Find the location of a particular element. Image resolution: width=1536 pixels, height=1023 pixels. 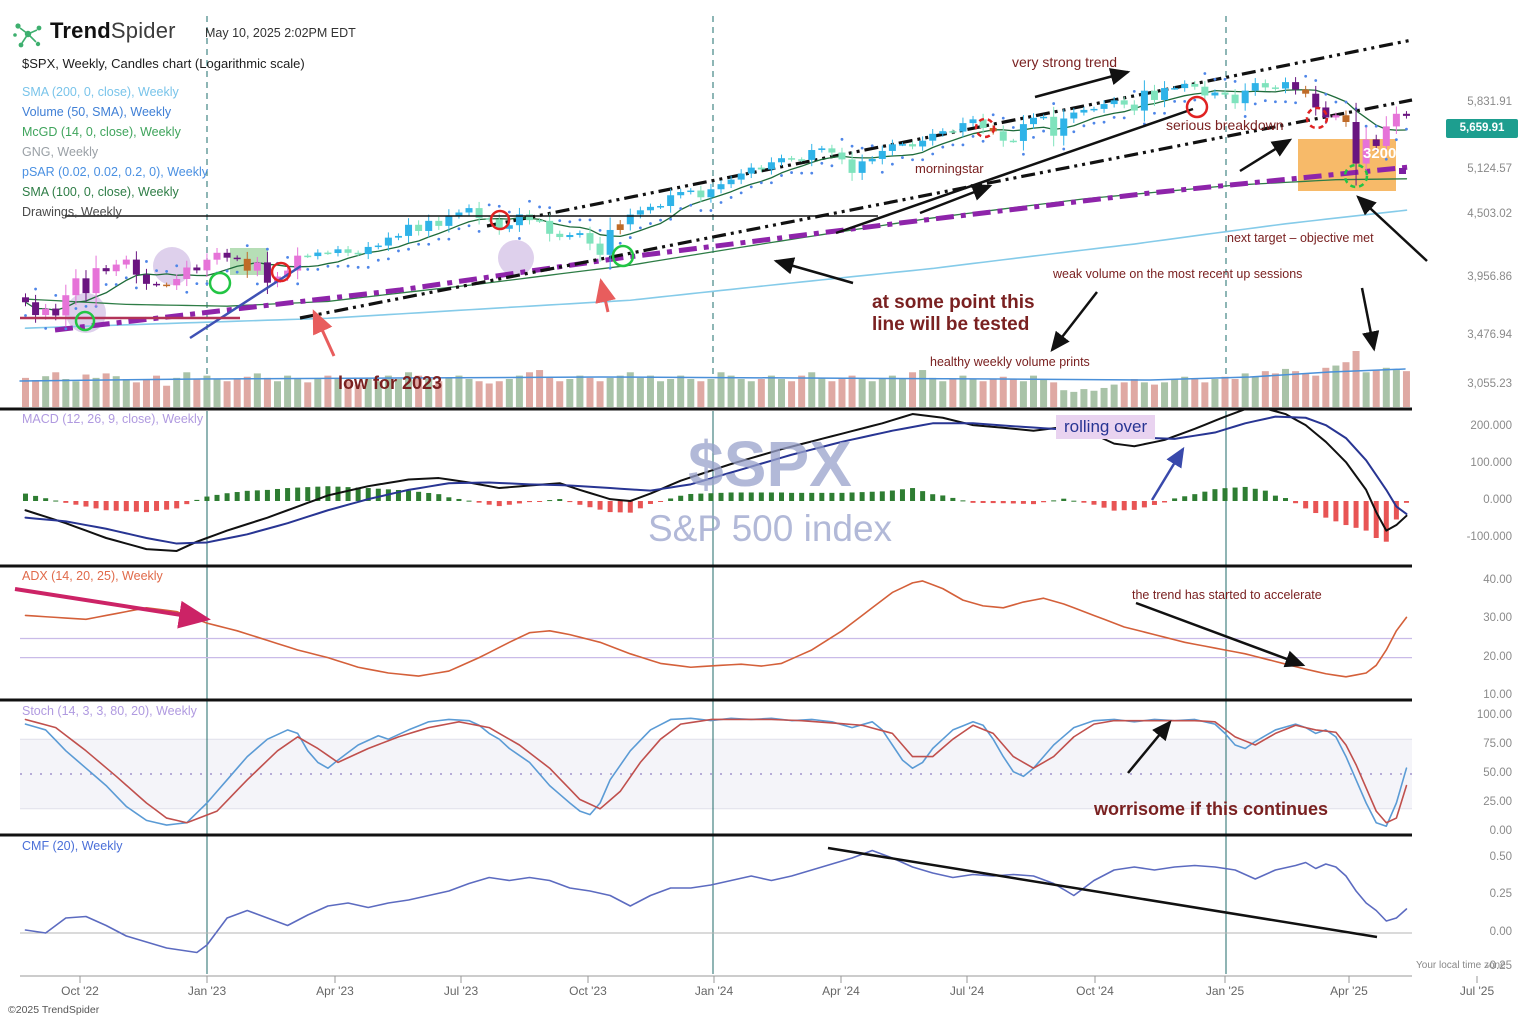

x-axis-label: Apr '24 is located at coordinates (841, 991).